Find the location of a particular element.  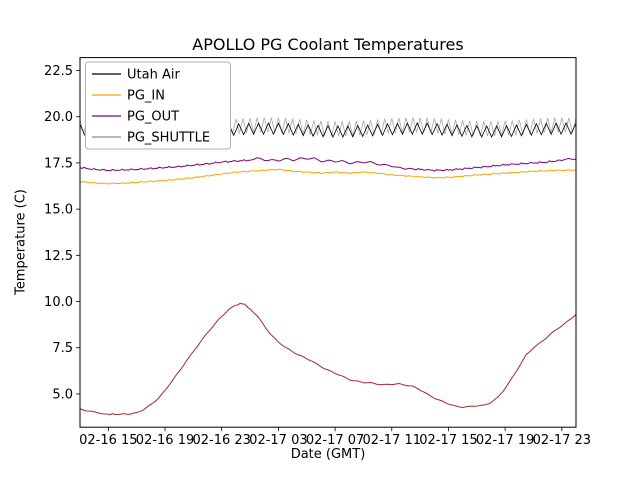

y-tick-label: 15.0 is located at coordinates (58, 210).